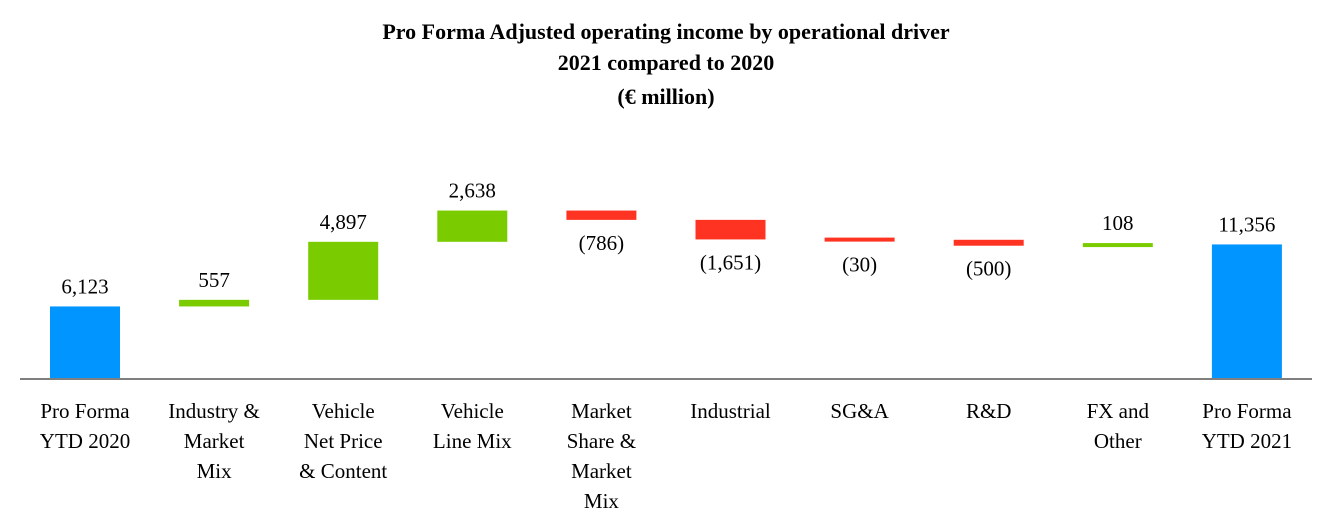  I want to click on chart-title-line-2: 2021 compared to 2020, so click(666, 62).